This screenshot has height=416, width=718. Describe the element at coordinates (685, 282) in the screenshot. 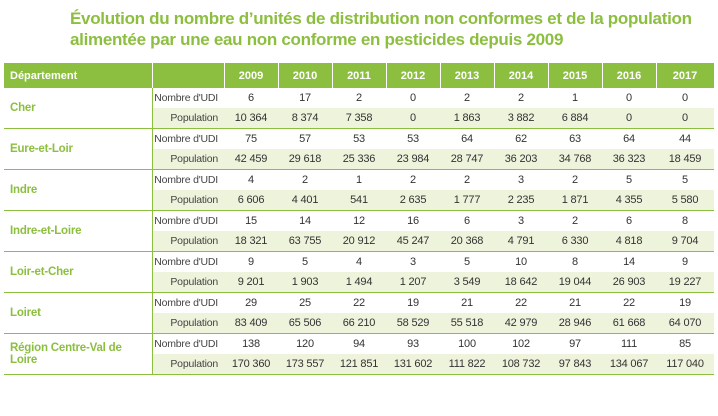

I see `population-value-cell: 19 227` at that location.